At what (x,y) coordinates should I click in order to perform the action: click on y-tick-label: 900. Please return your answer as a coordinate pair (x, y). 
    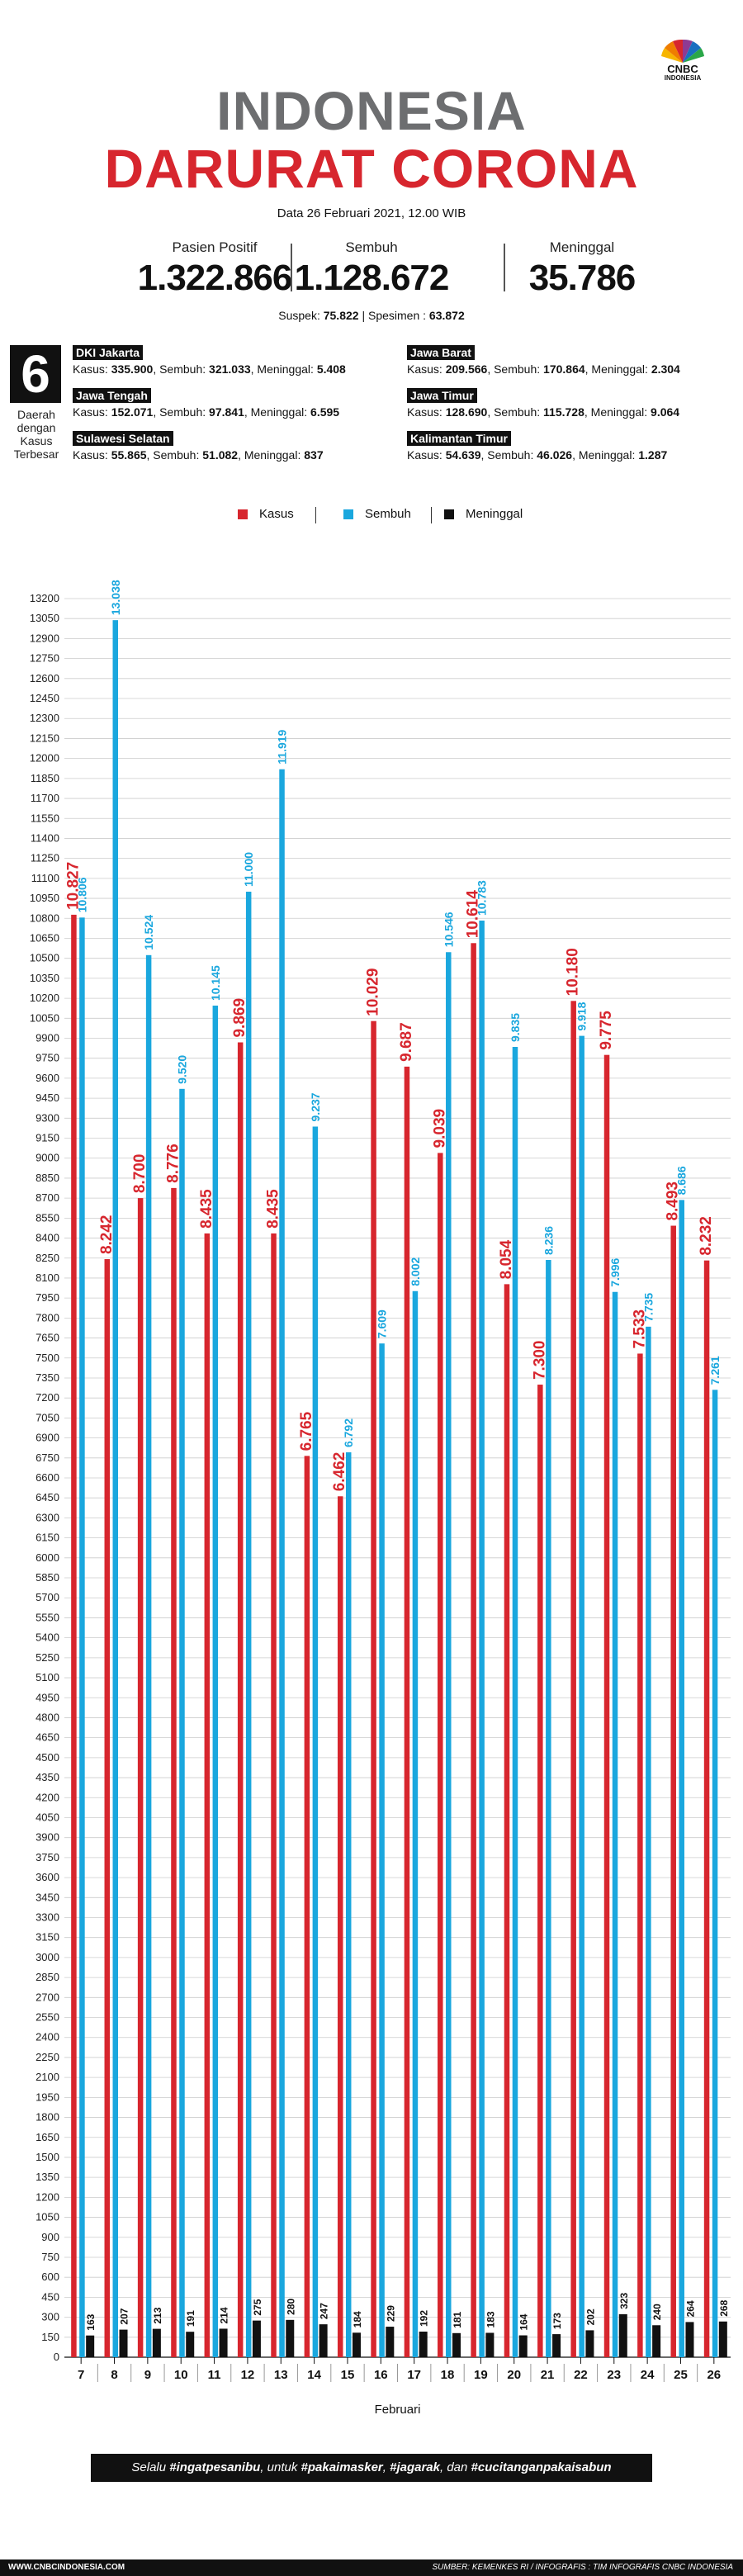
    Looking at the image, I should click on (50, 2237).